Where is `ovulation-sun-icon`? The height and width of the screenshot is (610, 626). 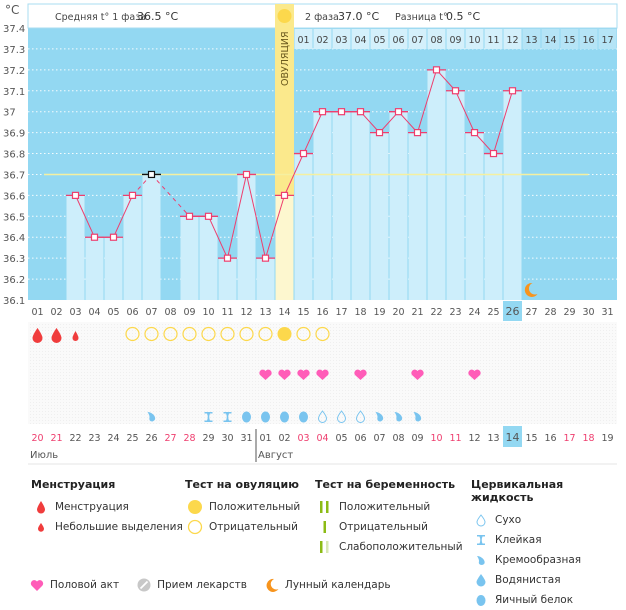
ovulation-sun-icon is located at coordinates (284, 16).